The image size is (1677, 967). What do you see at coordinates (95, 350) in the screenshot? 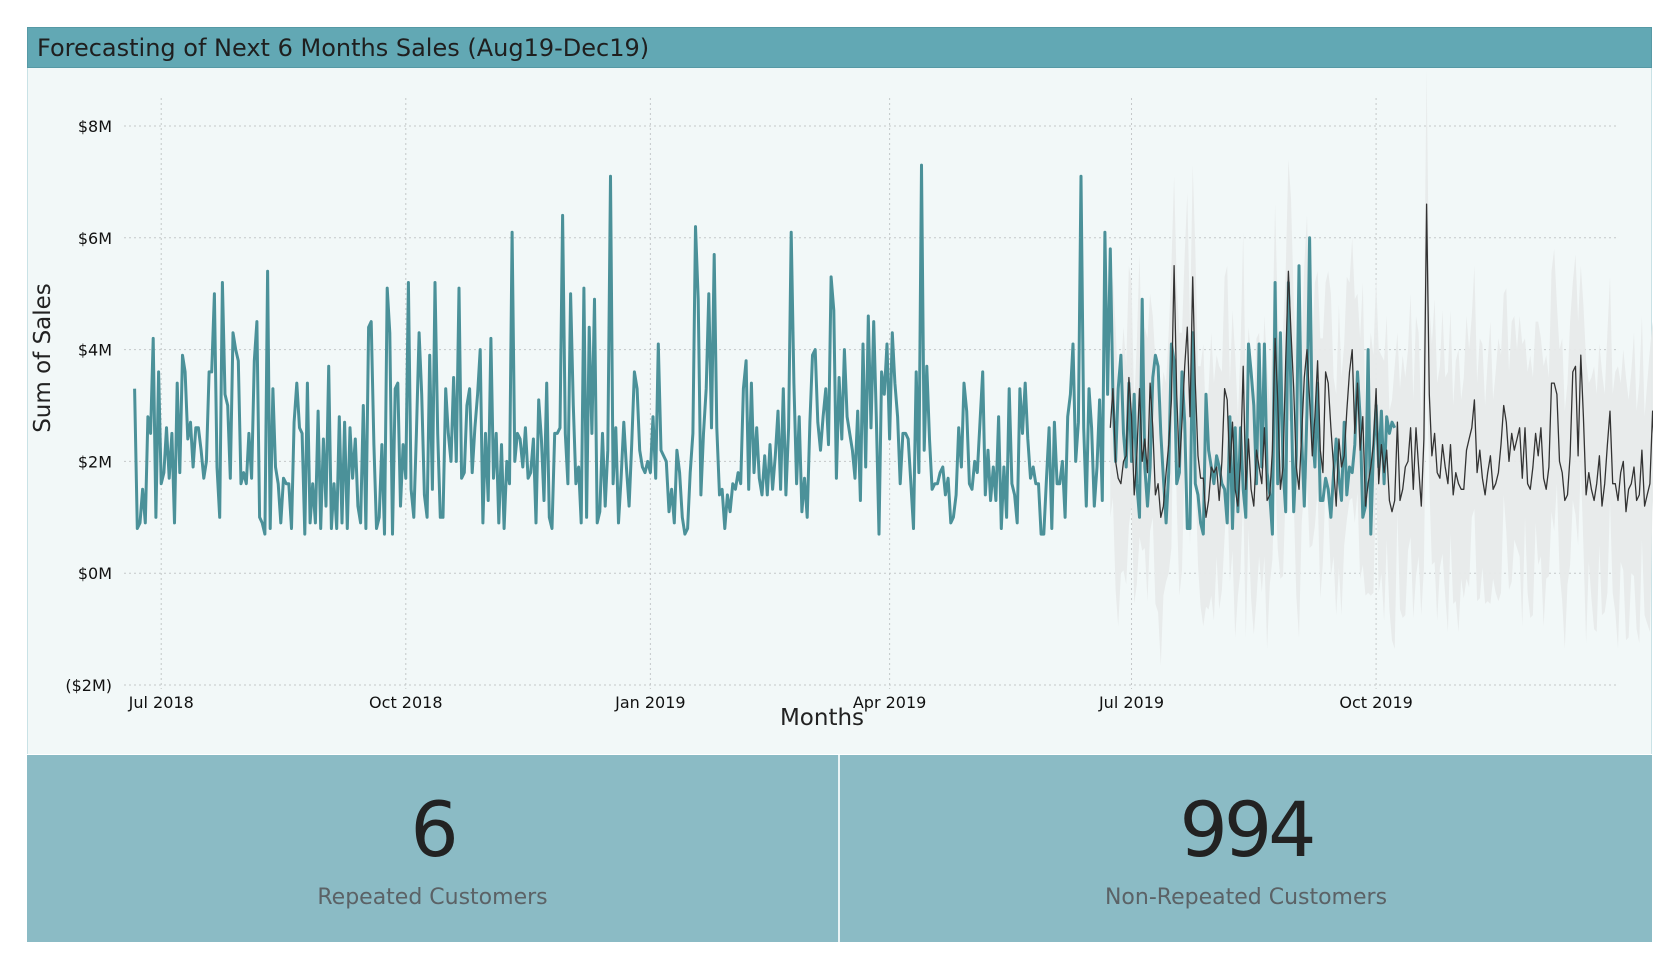
I see `y-tick-label: $4M` at bounding box center [95, 350].